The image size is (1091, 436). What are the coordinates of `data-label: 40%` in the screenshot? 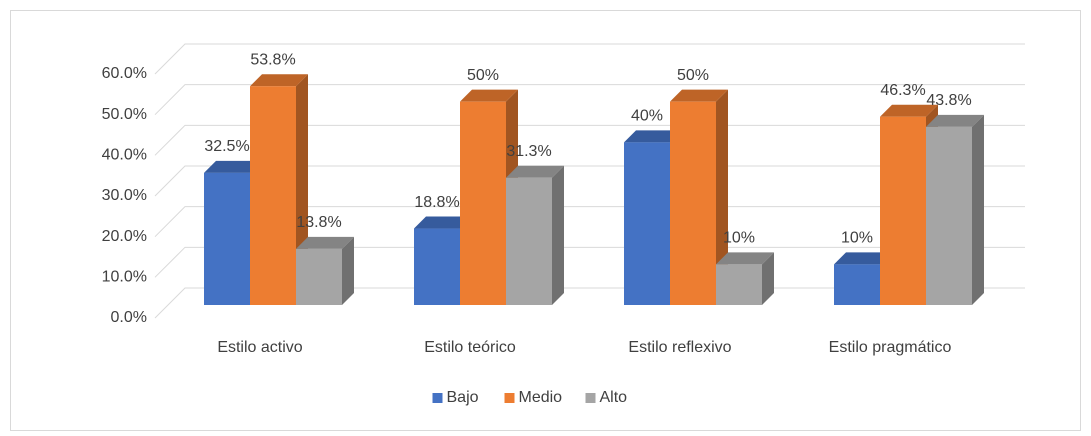 It's located at (647, 116).